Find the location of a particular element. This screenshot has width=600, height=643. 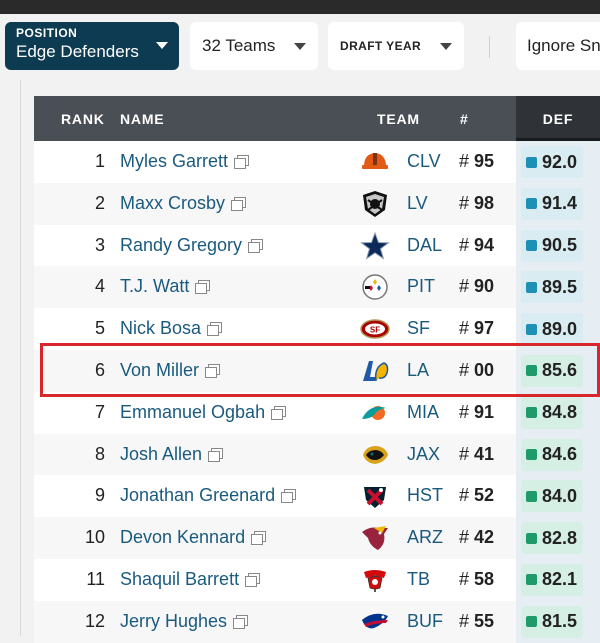

cowboys-logo is located at coordinates (375, 245).